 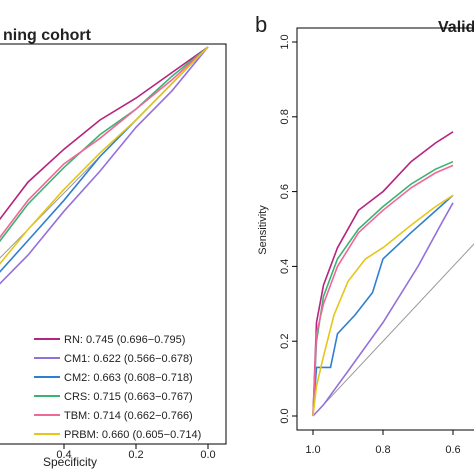 What do you see at coordinates (312, 450) in the screenshot?
I see `right-x-tick-label: 1.0` at bounding box center [312, 450].